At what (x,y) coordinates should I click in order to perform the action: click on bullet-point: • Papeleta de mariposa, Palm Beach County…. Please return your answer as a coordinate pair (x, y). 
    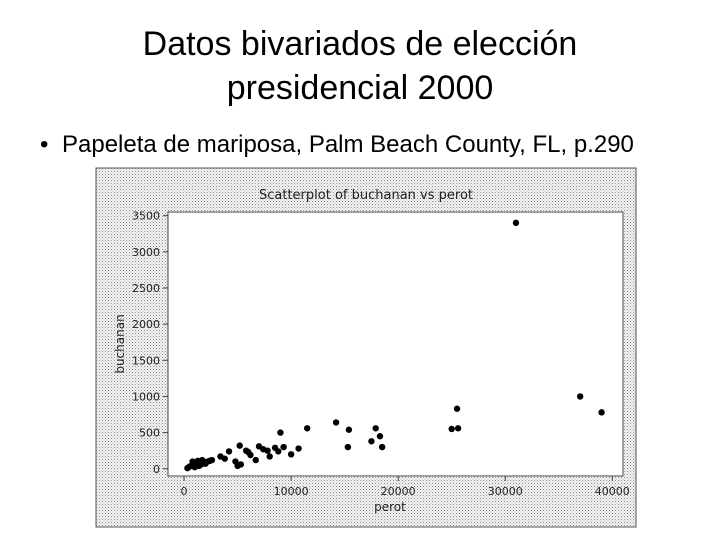
    Looking at the image, I should click on (337, 145).